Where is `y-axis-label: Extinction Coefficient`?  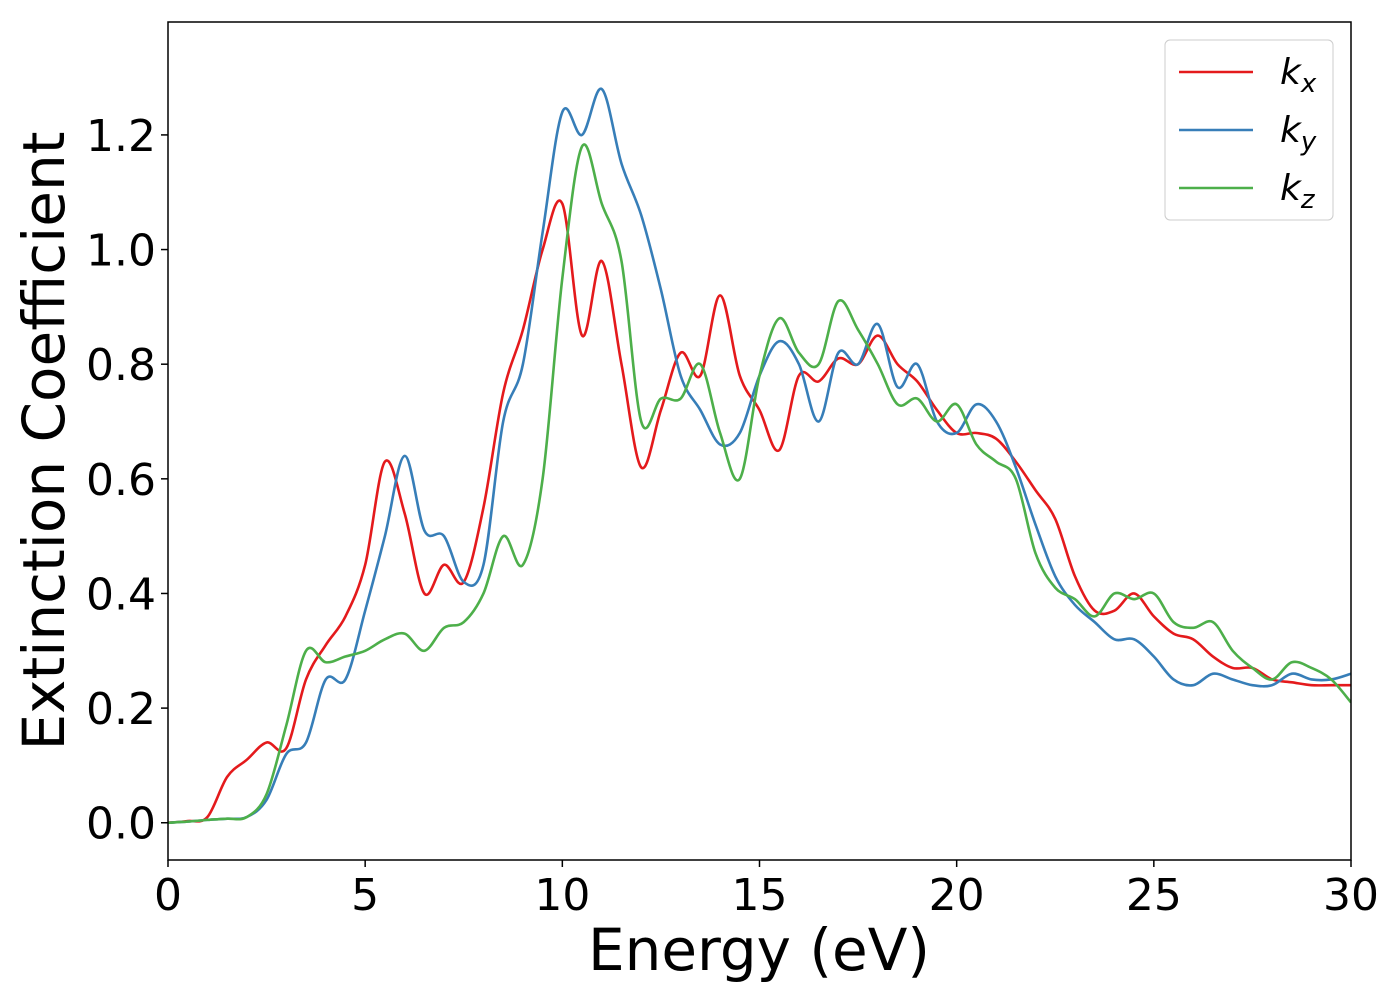 y-axis-label: Extinction Coefficient is located at coordinates (44, 441).